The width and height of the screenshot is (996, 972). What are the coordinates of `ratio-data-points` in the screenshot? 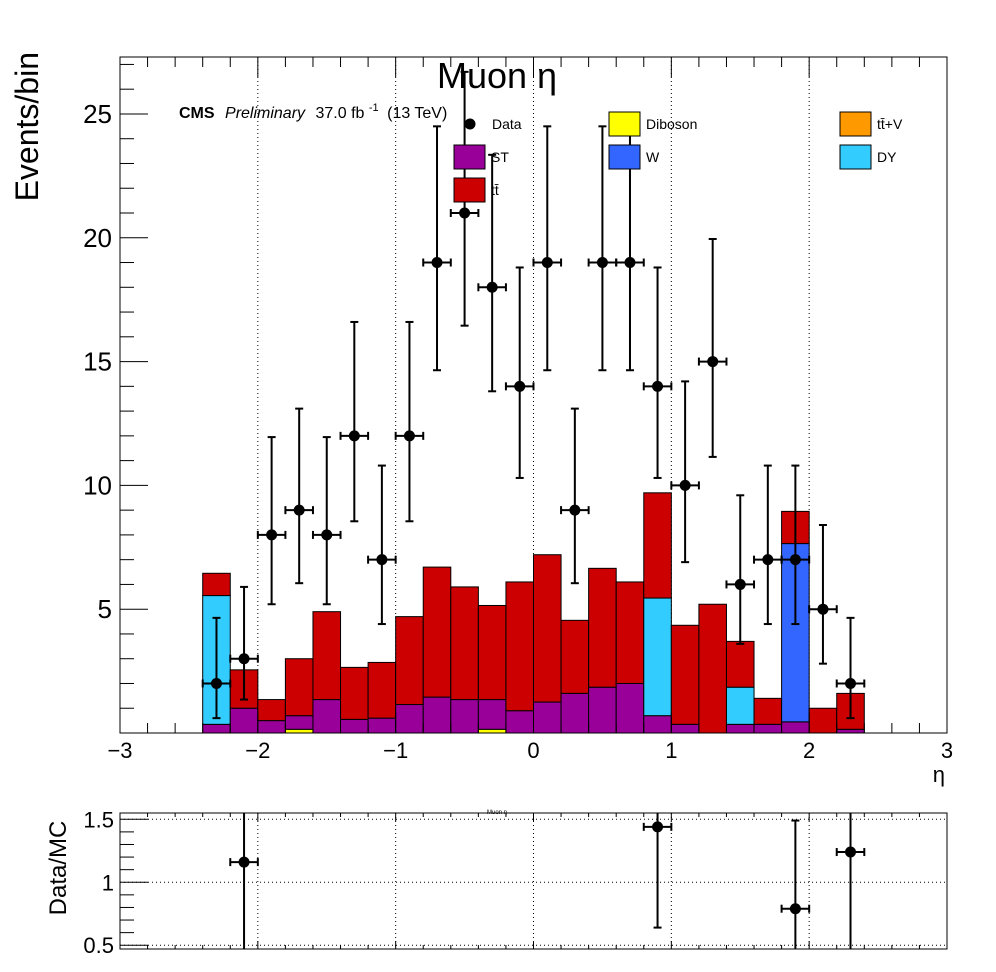 It's located at (547, 881).